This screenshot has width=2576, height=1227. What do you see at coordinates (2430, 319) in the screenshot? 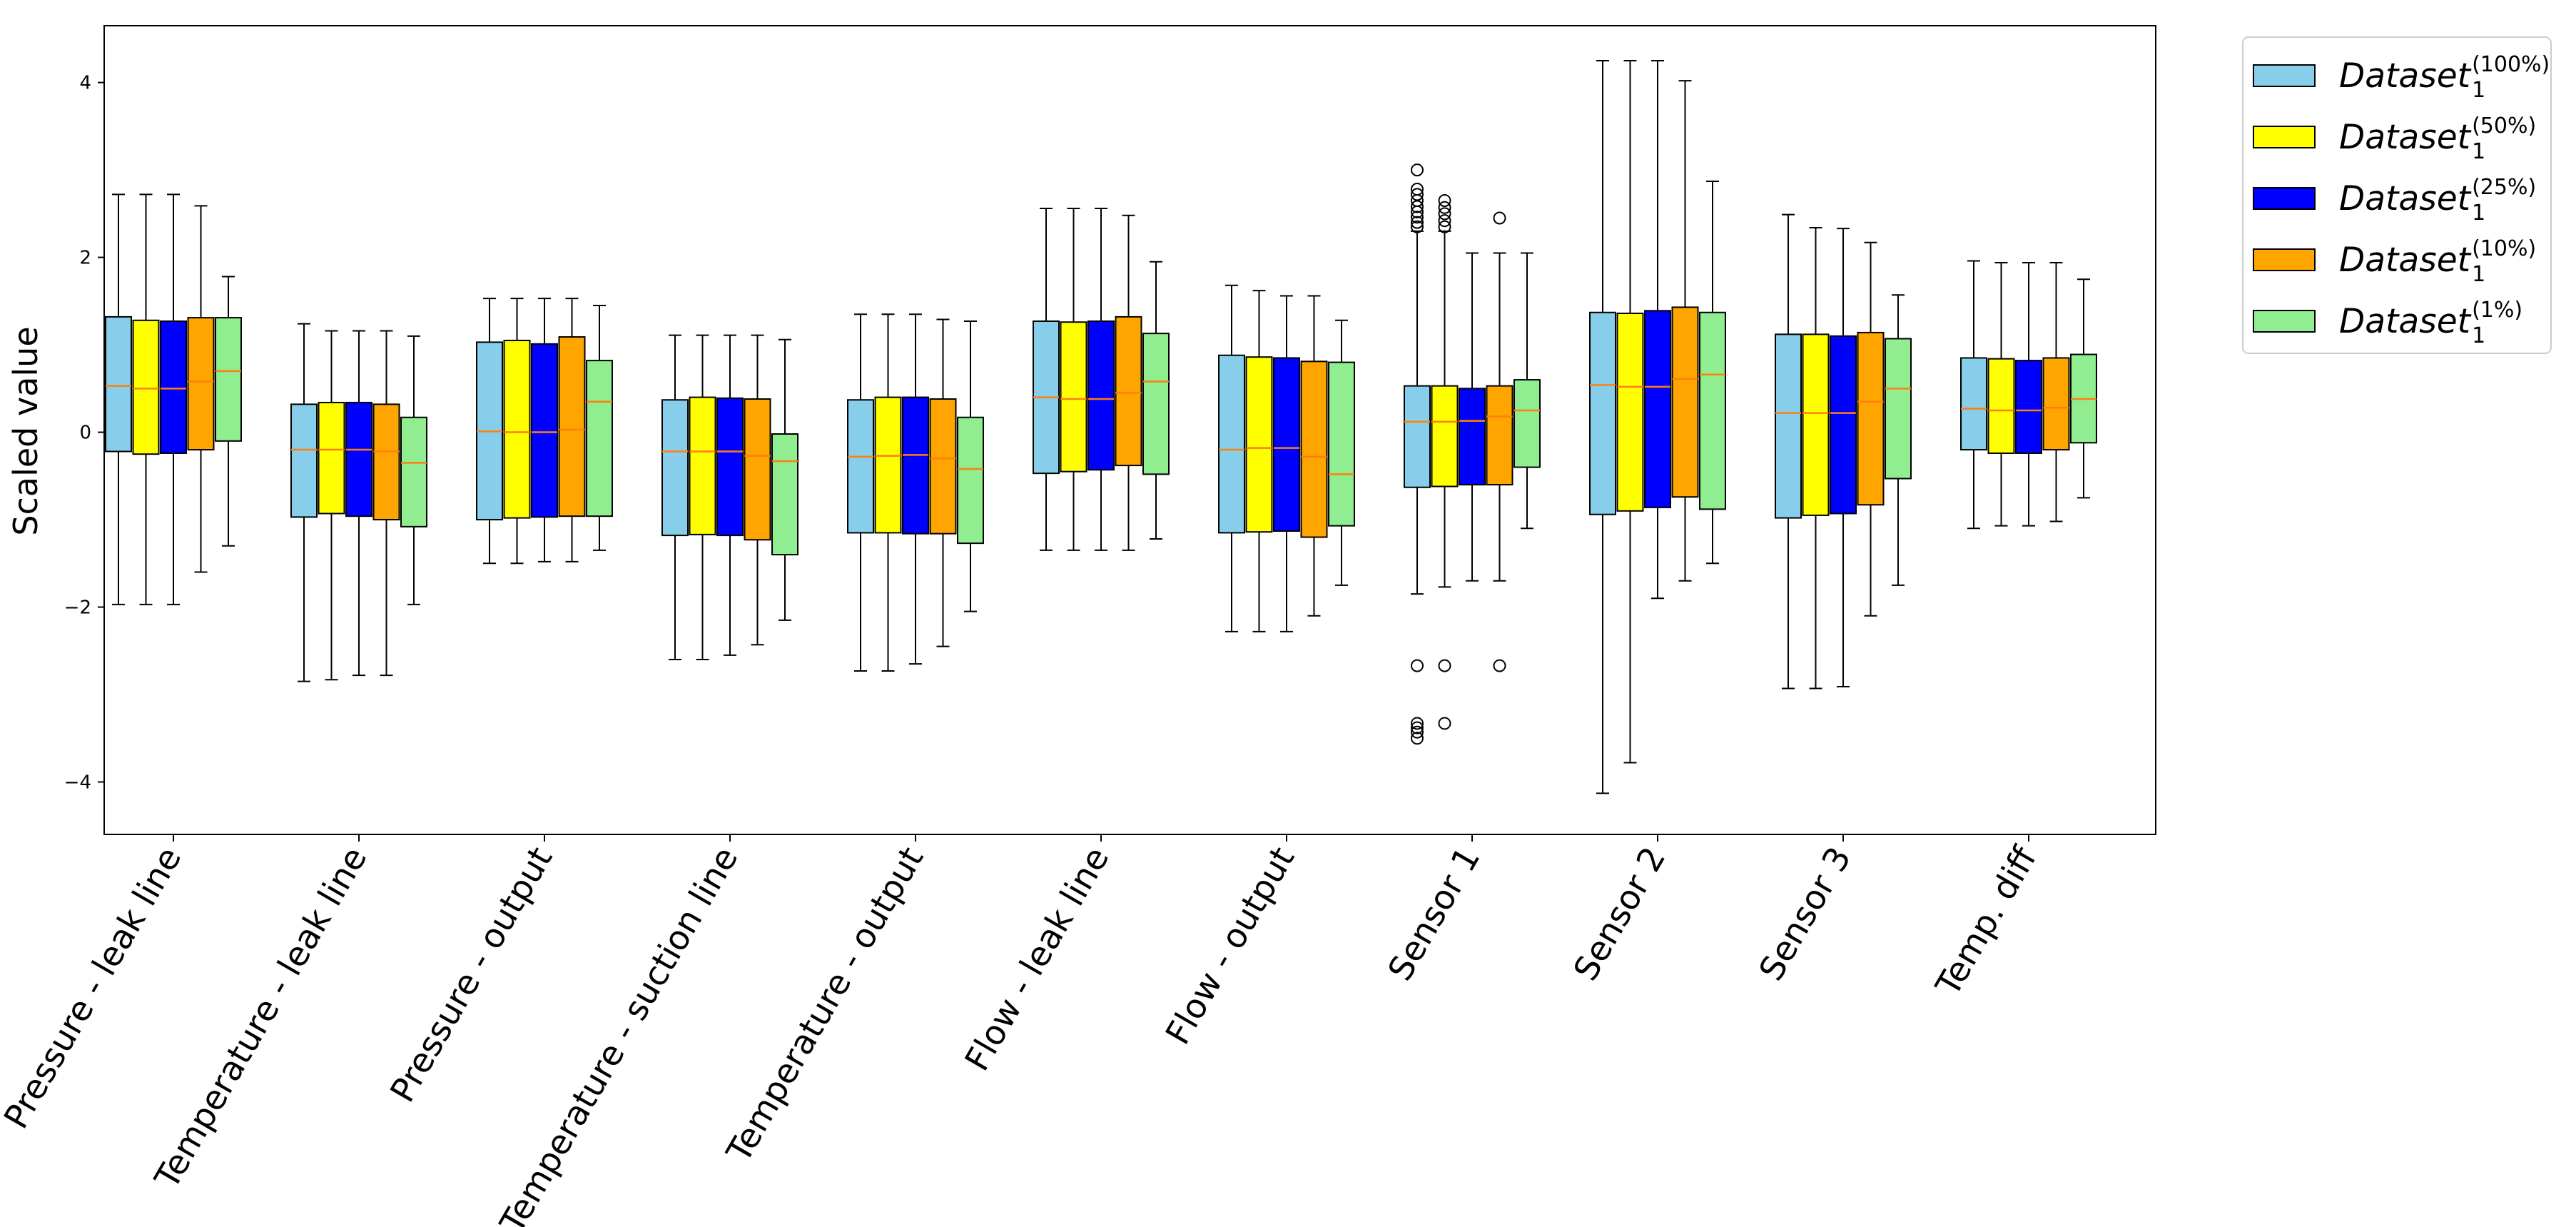
I see `legend-label: Dataset(1%)` at bounding box center [2430, 319].